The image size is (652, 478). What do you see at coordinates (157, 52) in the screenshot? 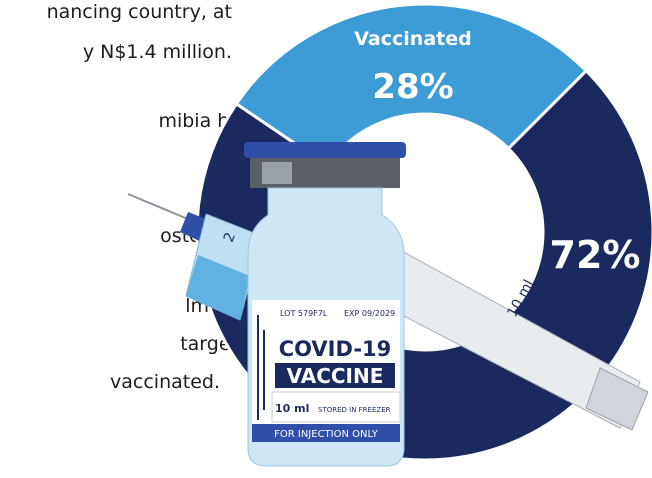
I see `text-line: y N$1.4 million.` at bounding box center [157, 52].